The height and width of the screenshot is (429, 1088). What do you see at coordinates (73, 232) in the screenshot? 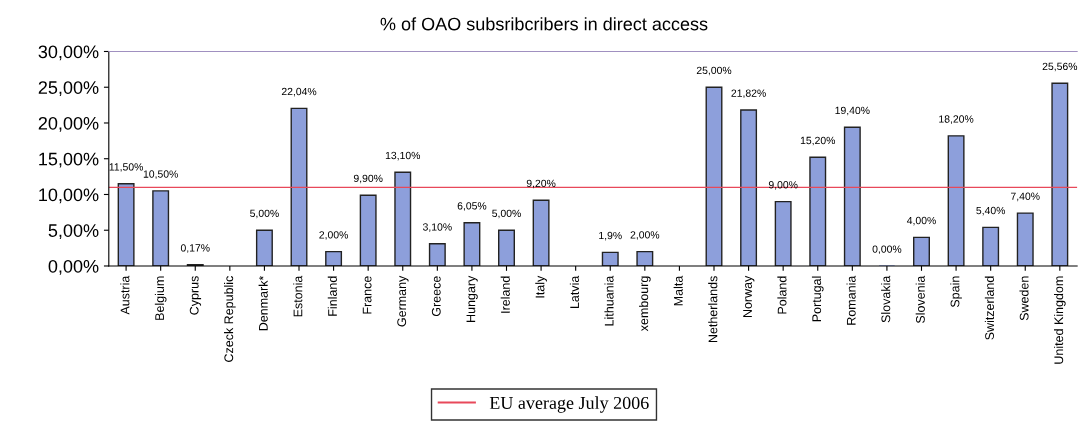
I see `y-tick-label: 5,00%` at bounding box center [73, 232].